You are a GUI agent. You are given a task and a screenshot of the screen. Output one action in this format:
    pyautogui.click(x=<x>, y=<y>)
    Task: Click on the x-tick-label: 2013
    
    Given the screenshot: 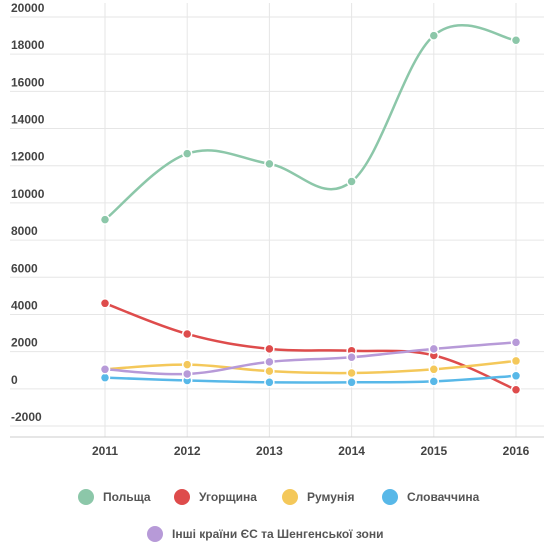 What is the action you would take?
    pyautogui.click(x=269, y=451)
    